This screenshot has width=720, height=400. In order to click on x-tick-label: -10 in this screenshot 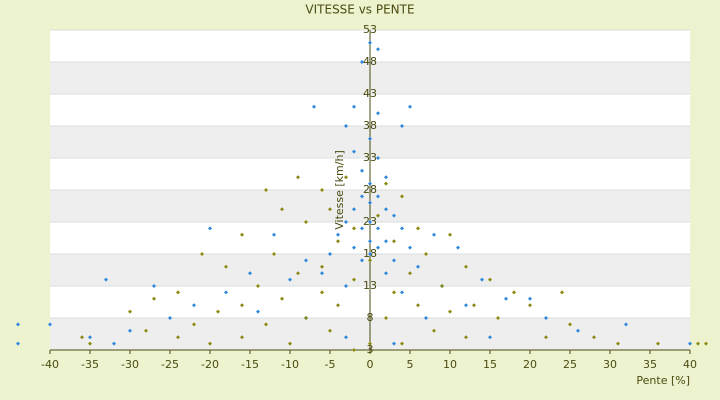, I will do `click(290, 364)`.